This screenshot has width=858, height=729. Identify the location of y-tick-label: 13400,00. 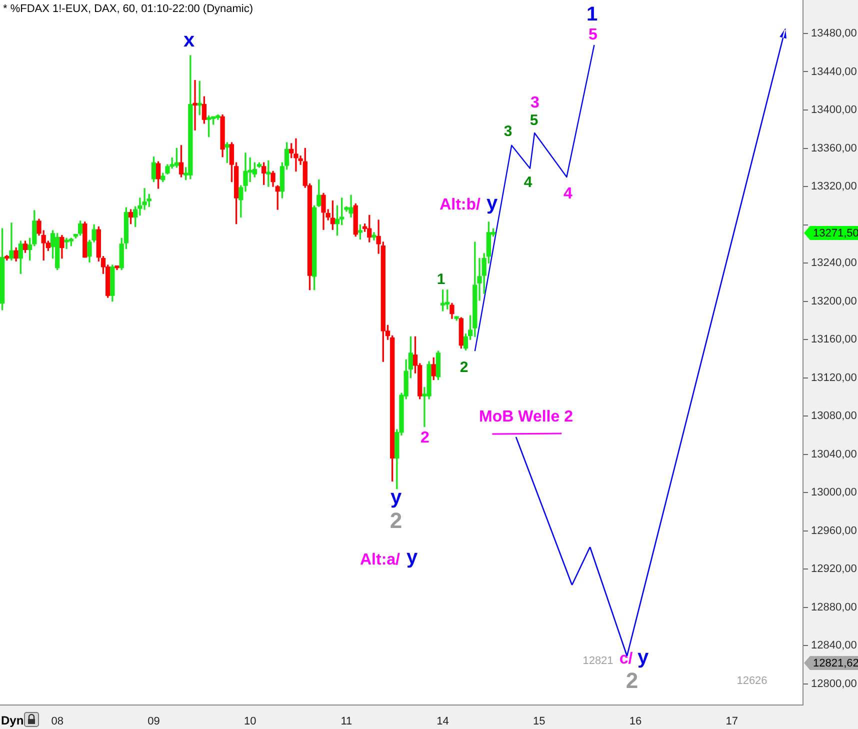
(834, 110).